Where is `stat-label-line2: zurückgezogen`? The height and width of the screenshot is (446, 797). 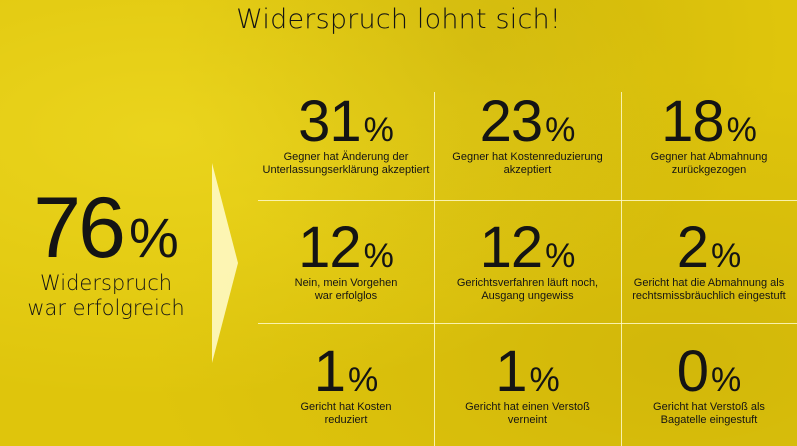
stat-label-line2: zurückgezogen is located at coordinates (709, 170).